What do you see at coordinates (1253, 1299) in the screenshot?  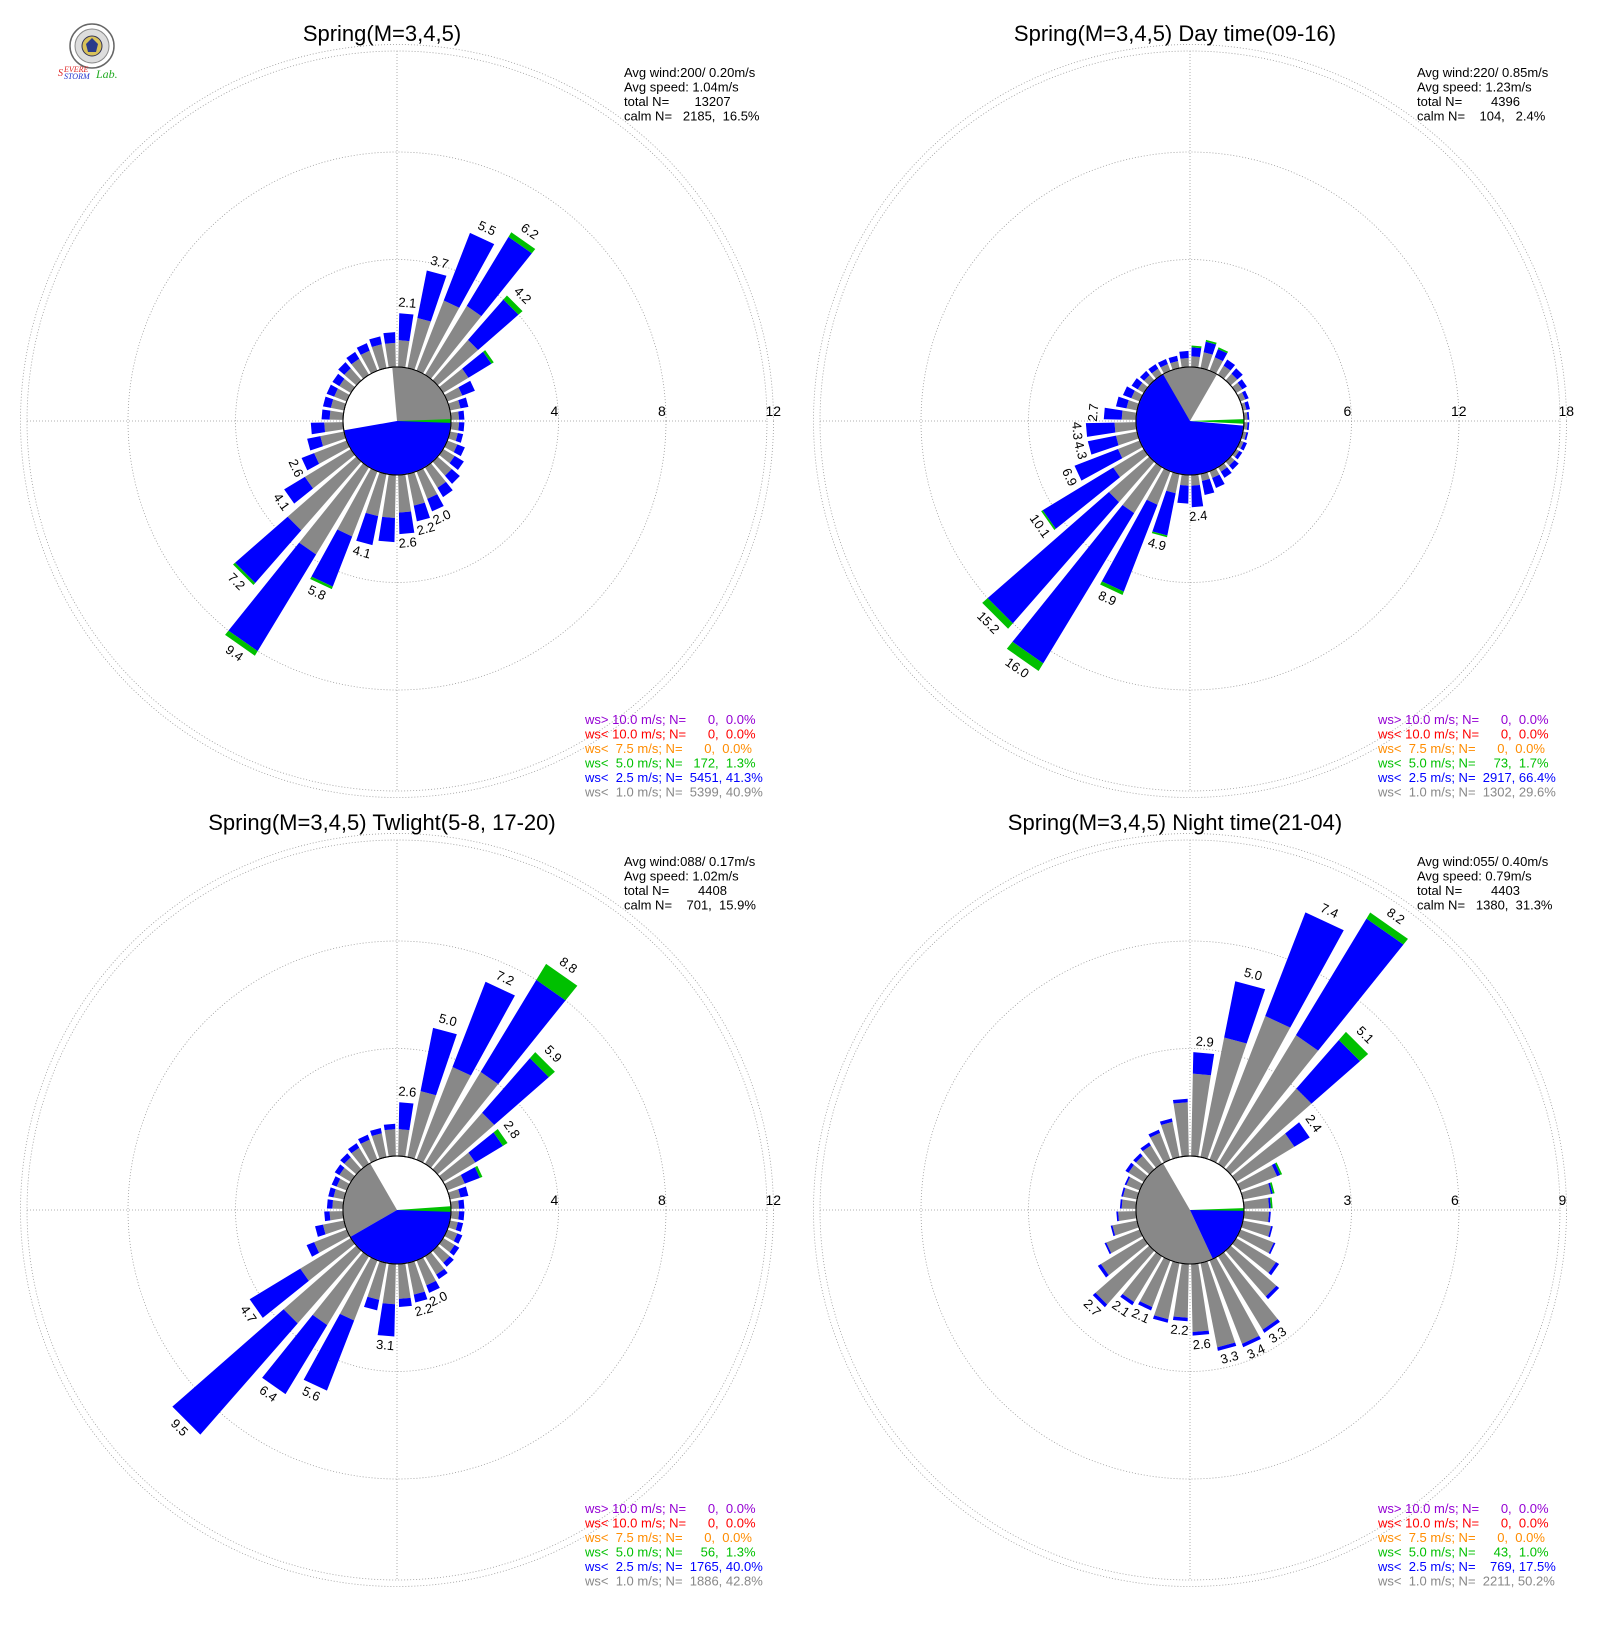 I see `bar-dir-145: 3.3` at bounding box center [1253, 1299].